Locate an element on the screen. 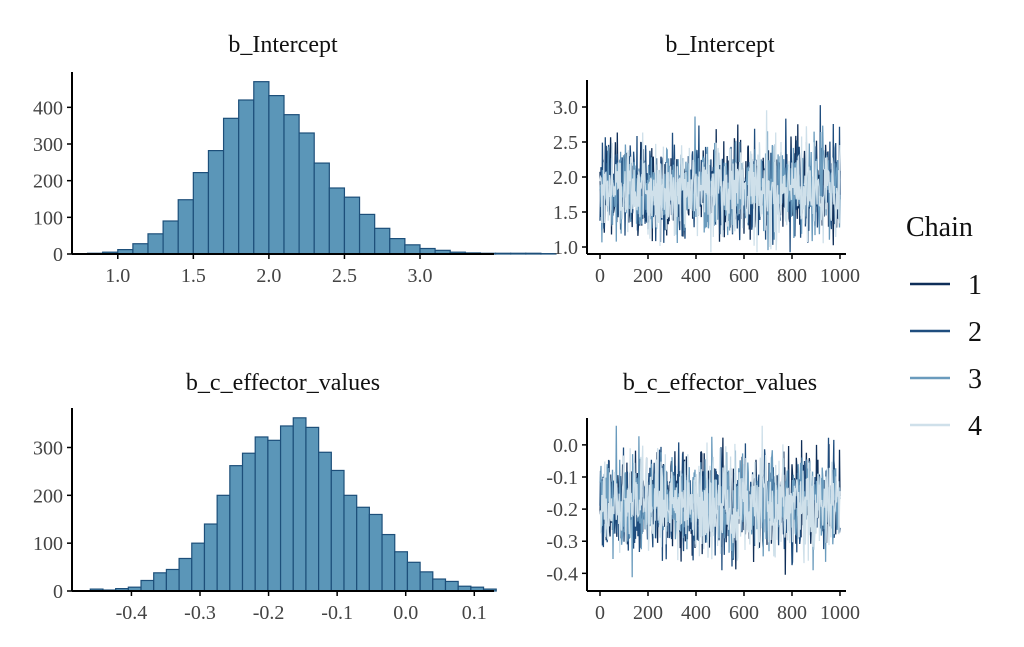 The image size is (1024, 647). chain-legend: Chain 1 2 3 4 is located at coordinates (944, 327).